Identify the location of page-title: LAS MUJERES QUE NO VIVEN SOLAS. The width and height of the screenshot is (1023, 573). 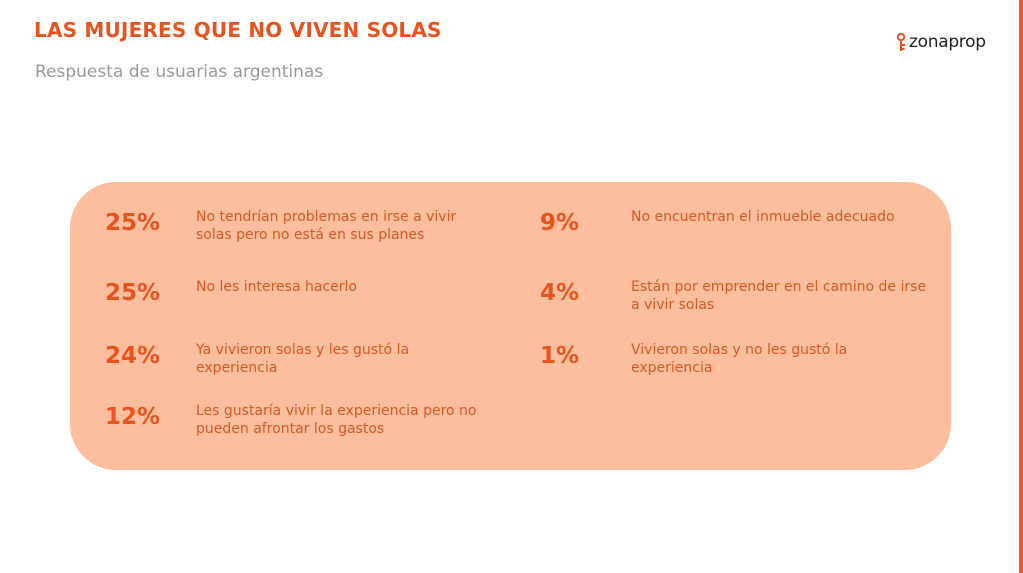
(238, 30).